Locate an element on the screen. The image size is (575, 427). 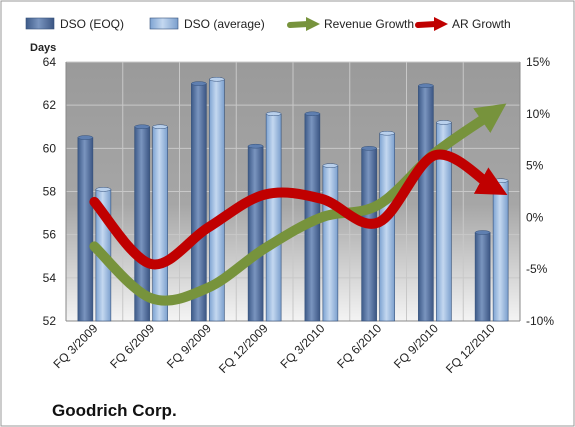
y-axis-label: Days is located at coordinates (43, 48).